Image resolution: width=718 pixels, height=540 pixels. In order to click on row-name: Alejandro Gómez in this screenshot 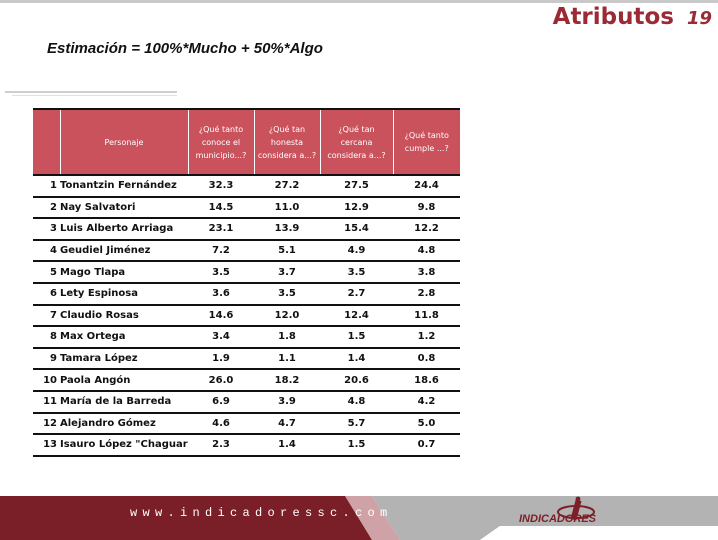, I will do `click(124, 424)`.